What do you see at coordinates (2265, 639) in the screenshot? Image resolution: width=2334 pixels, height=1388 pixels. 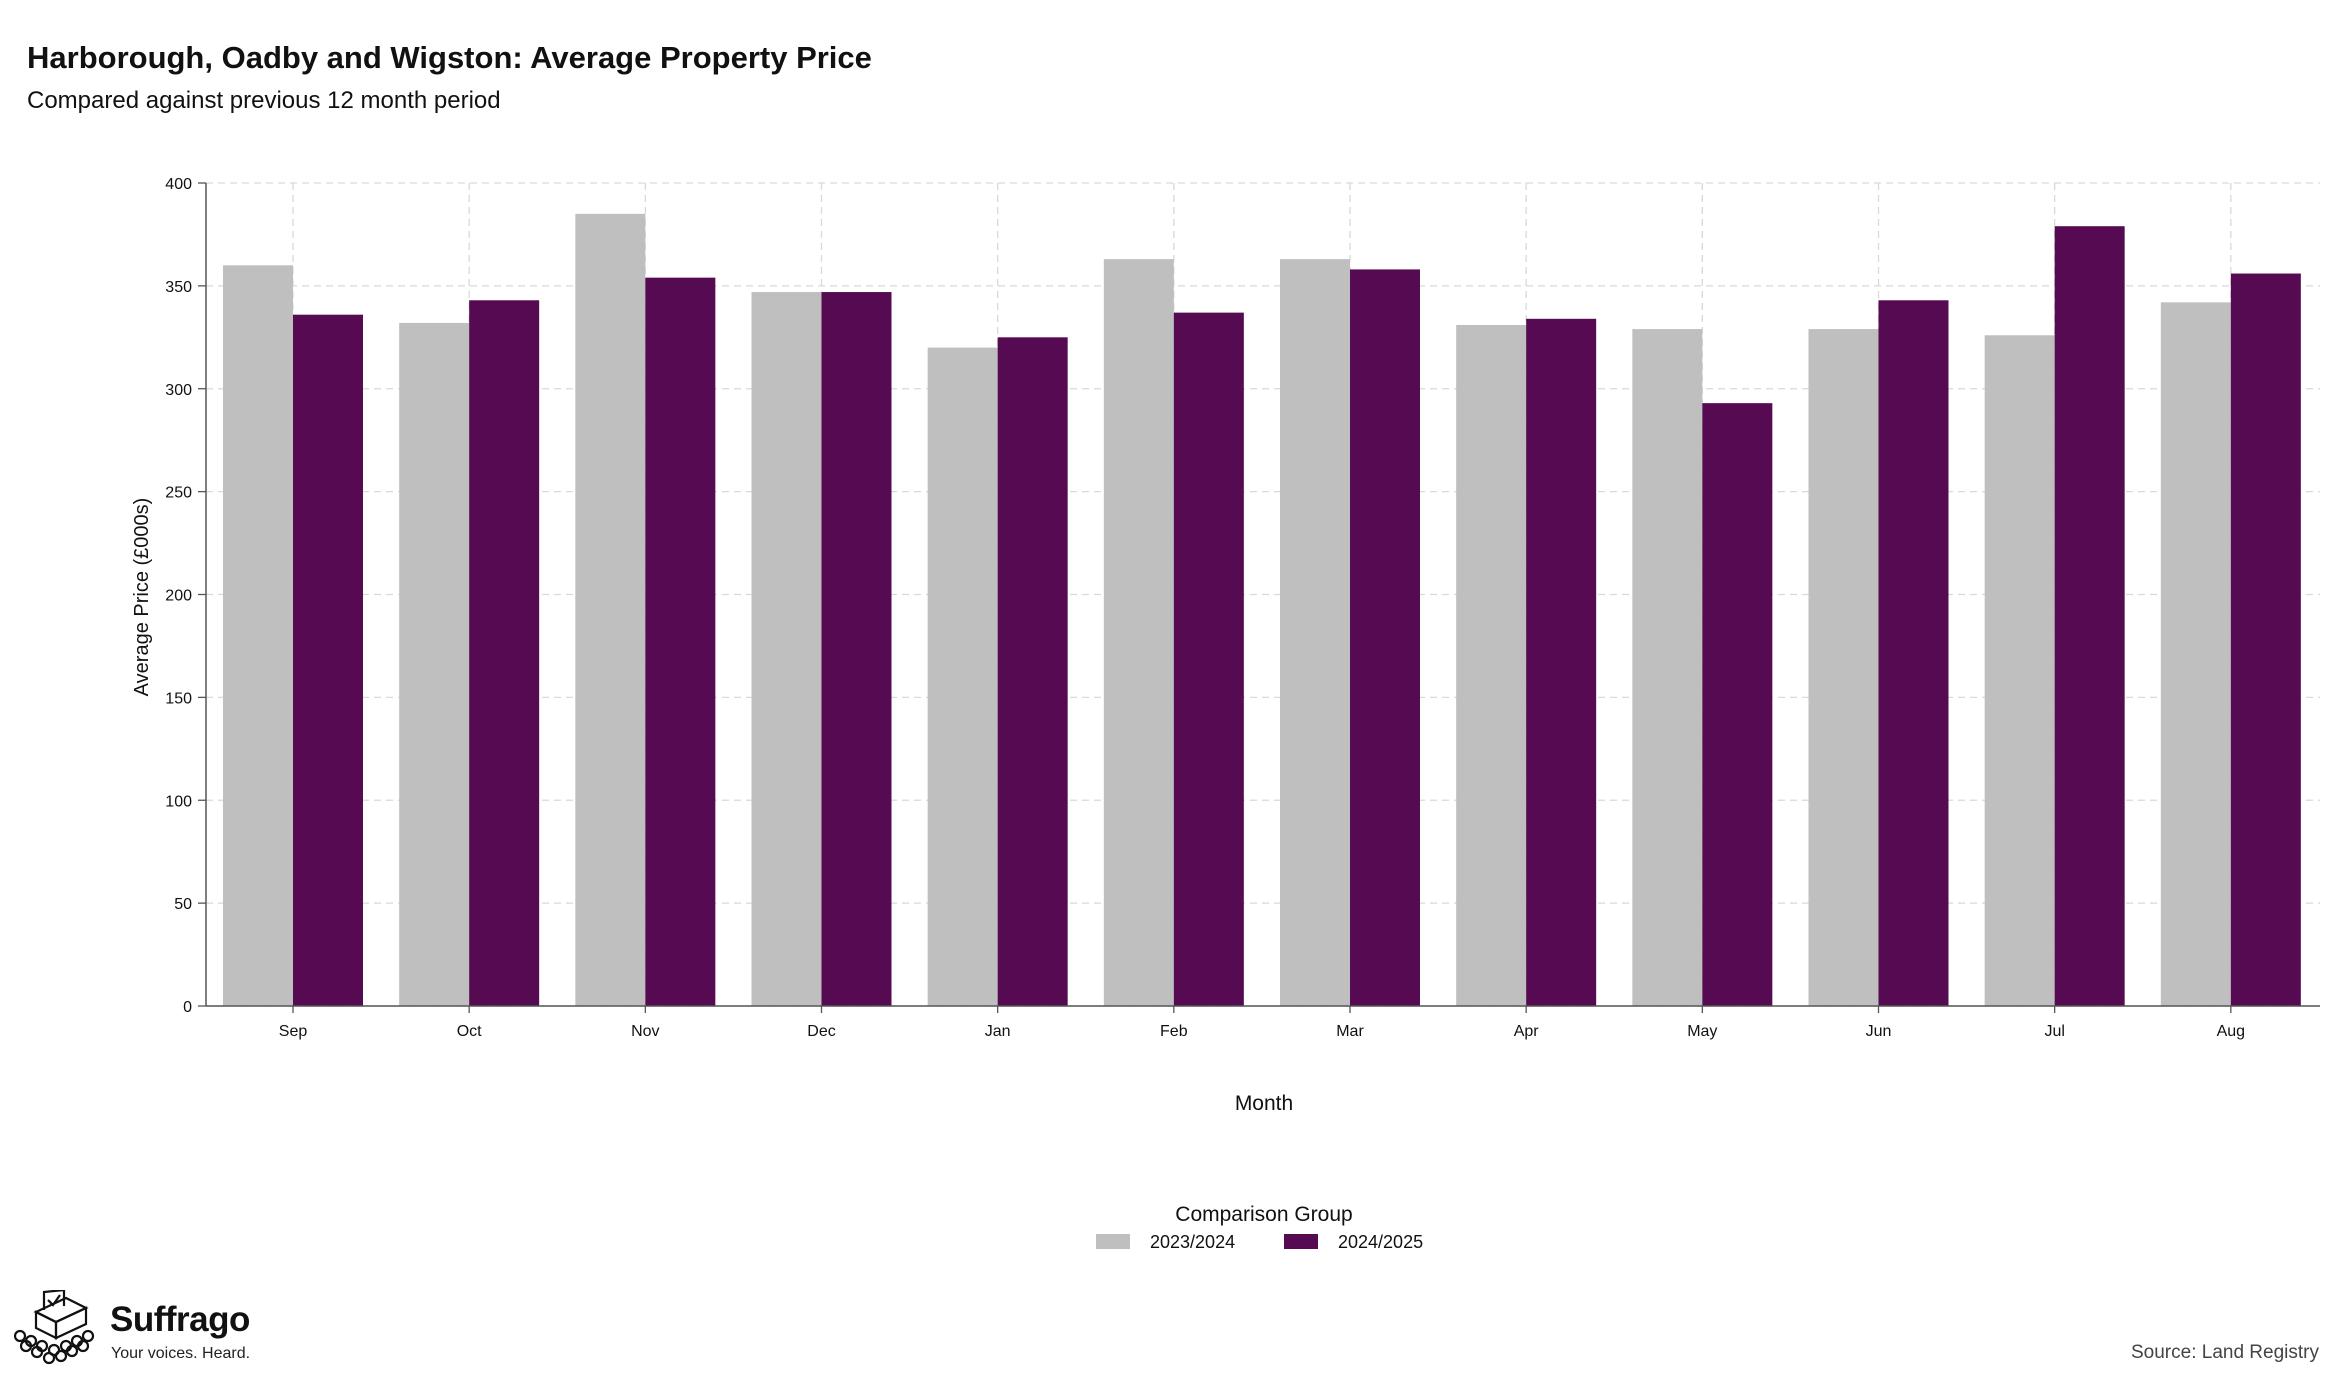 I see `bar-2024-2025-aug` at bounding box center [2265, 639].